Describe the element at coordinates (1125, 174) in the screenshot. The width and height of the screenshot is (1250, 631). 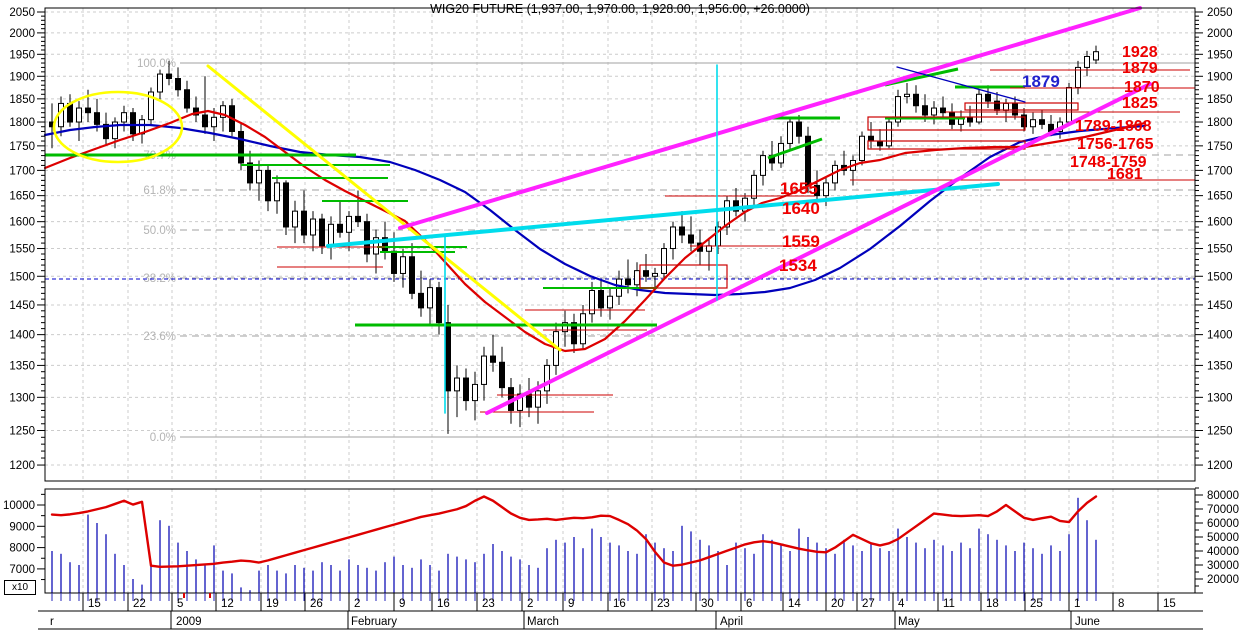
I see `red-price-label: 1681` at that location.